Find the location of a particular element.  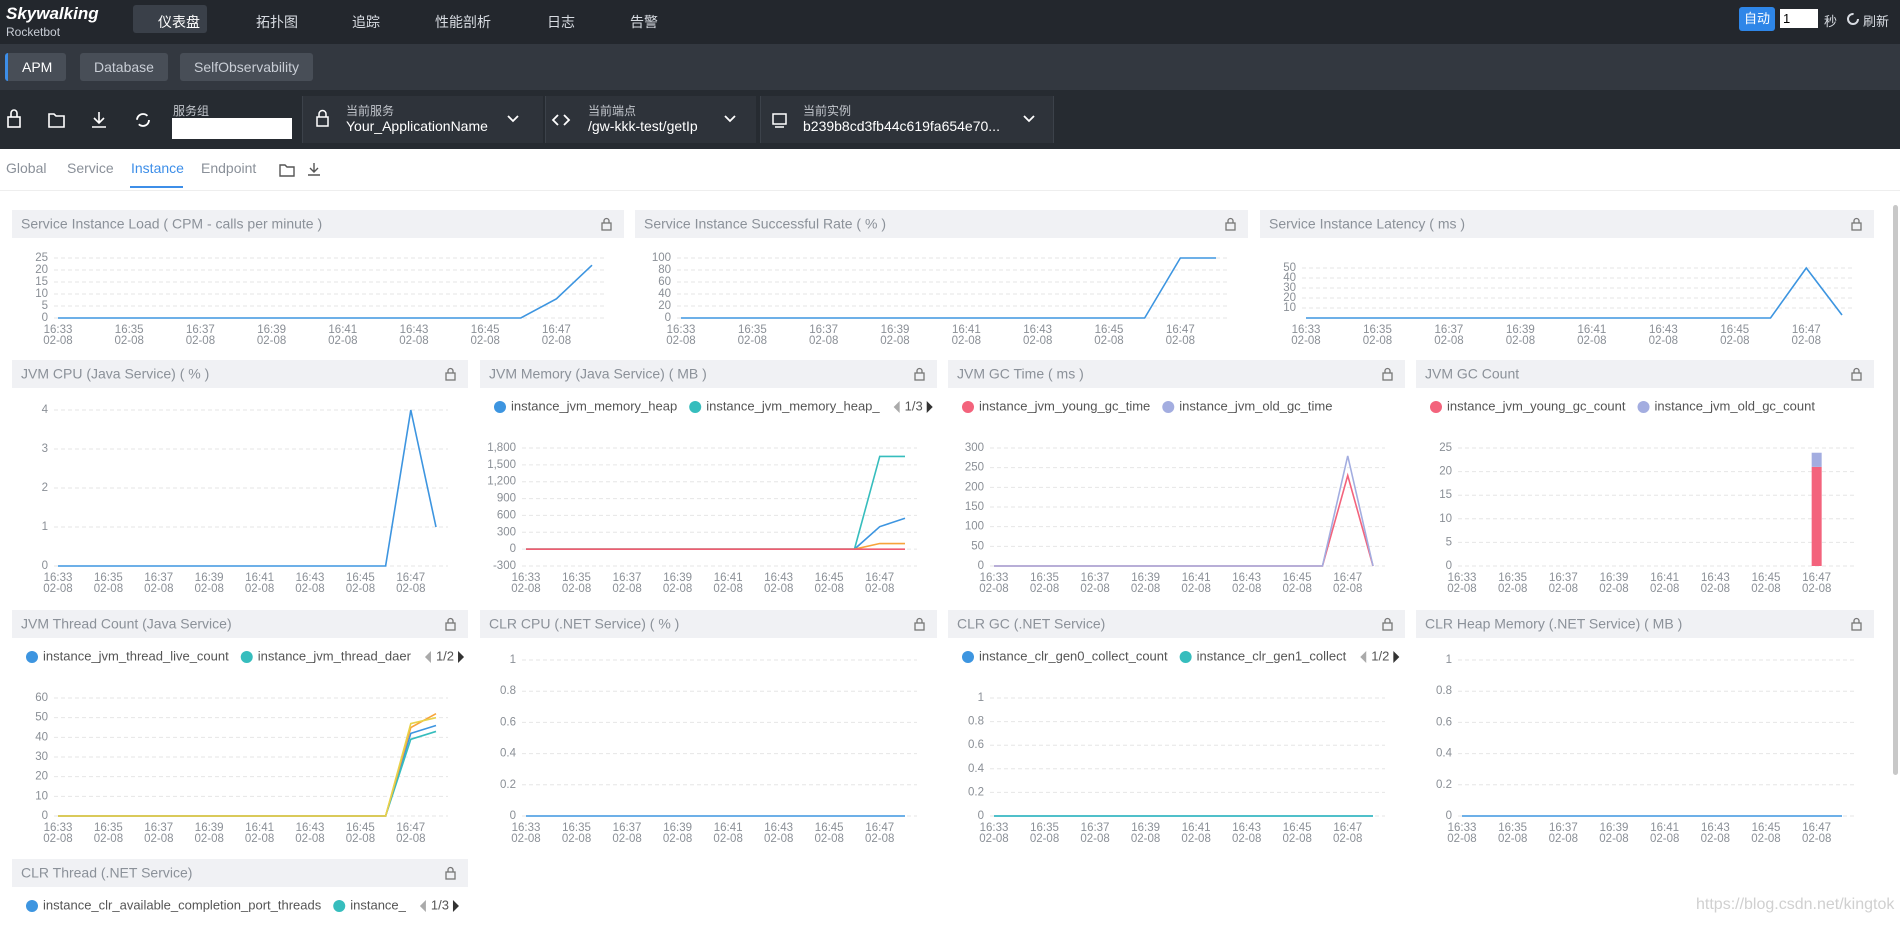

bar-segment is located at coordinates (1816, 516).